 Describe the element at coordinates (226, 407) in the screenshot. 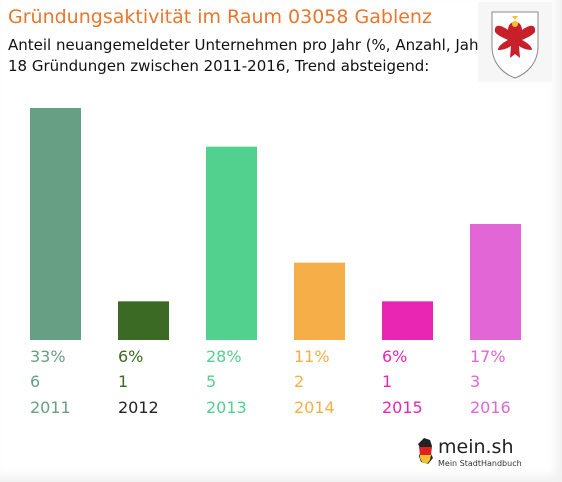

I see `year-label-2013: 2013` at that location.